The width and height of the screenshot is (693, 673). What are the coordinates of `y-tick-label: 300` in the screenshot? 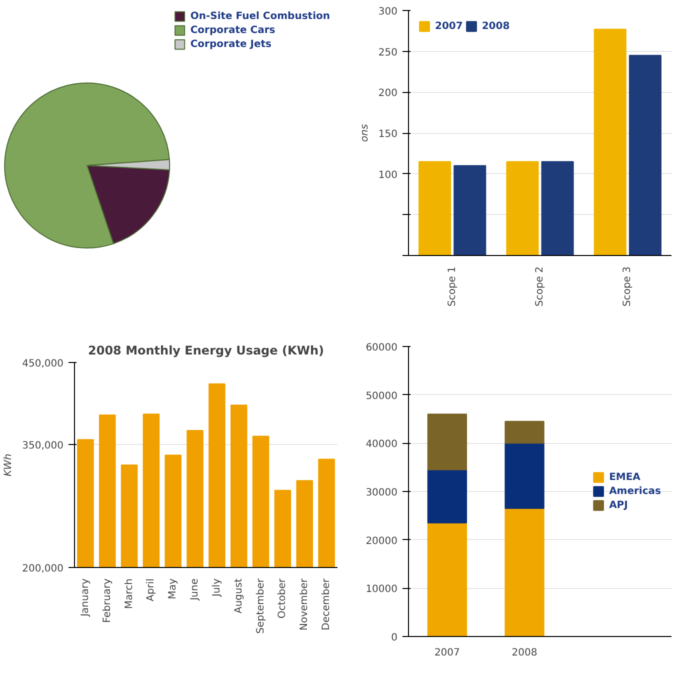 It's located at (388, 12).